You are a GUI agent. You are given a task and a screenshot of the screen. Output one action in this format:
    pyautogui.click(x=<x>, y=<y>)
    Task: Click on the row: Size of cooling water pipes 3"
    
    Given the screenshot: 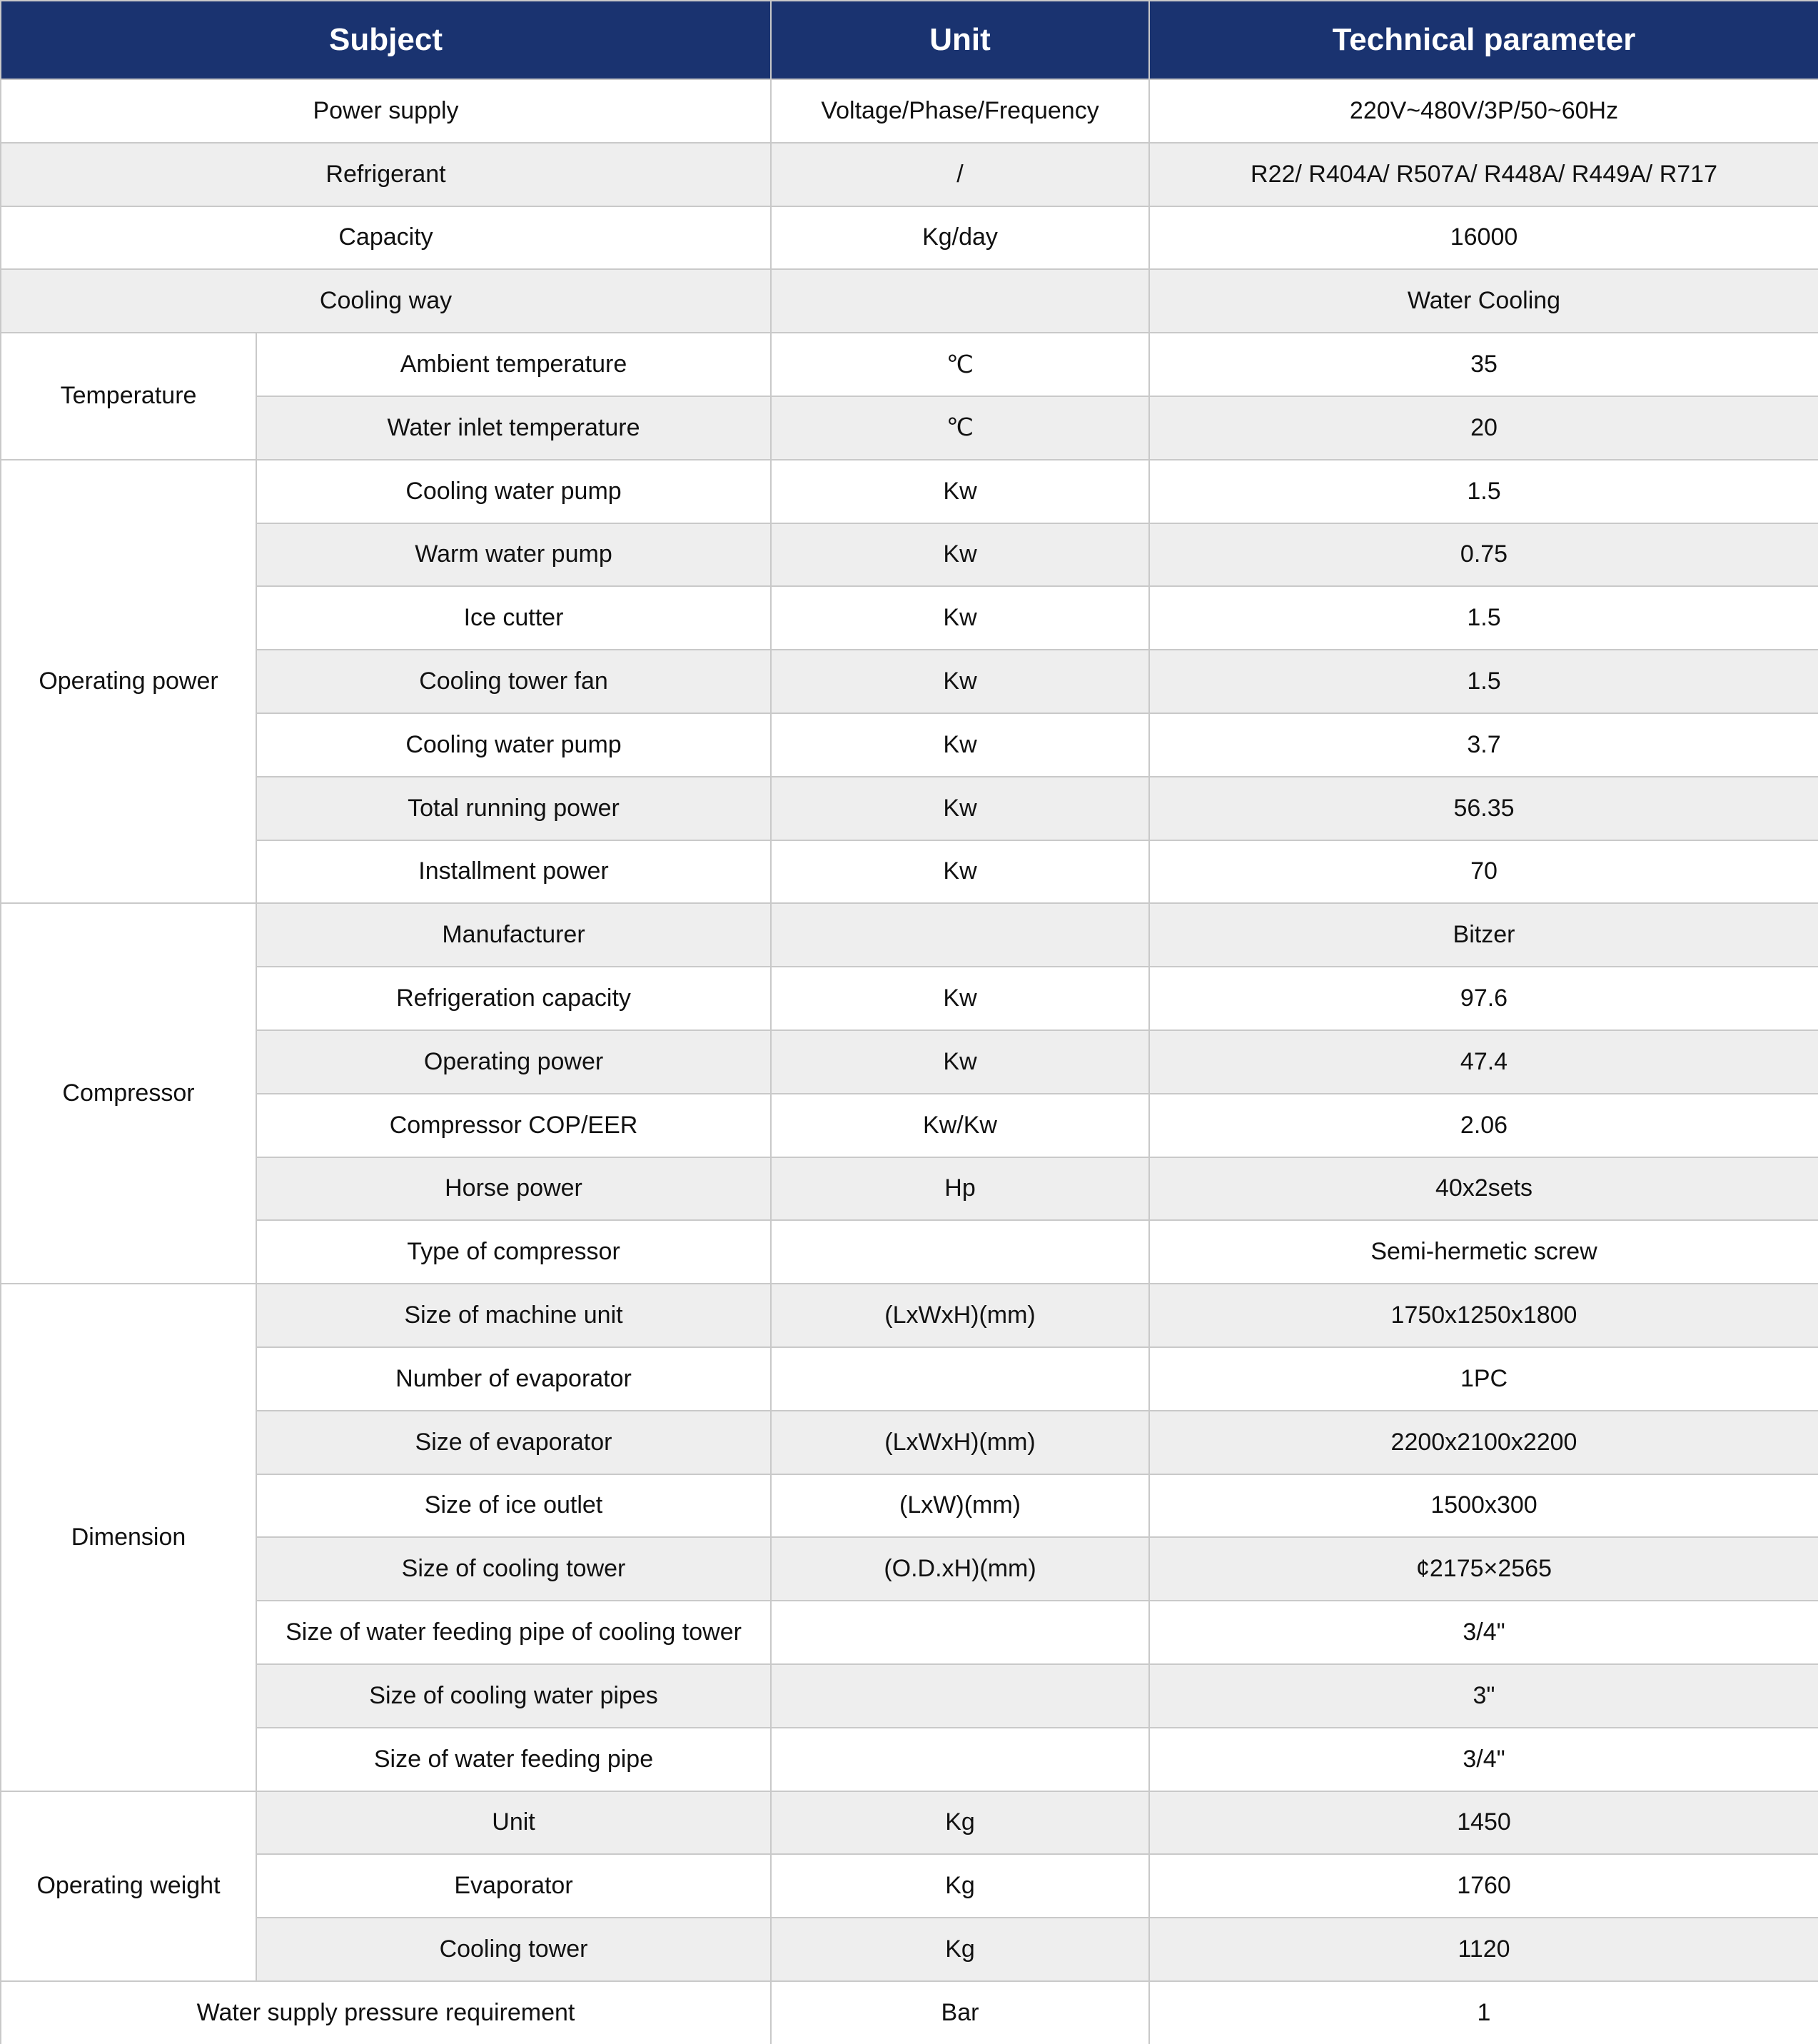 What is the action you would take?
    pyautogui.click(x=909, y=1695)
    